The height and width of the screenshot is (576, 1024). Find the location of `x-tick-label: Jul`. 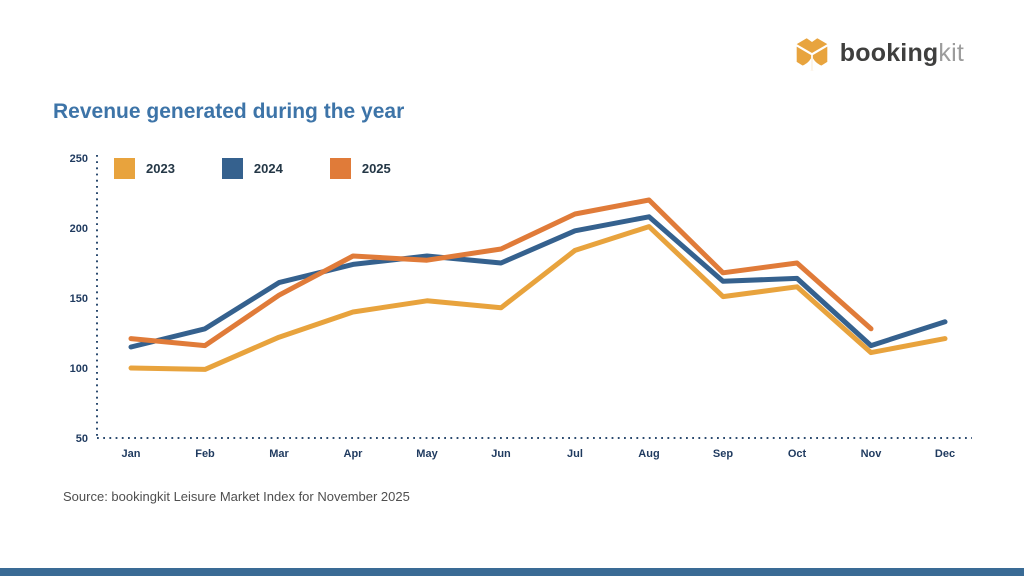

x-tick-label: Jul is located at coordinates (575, 454).